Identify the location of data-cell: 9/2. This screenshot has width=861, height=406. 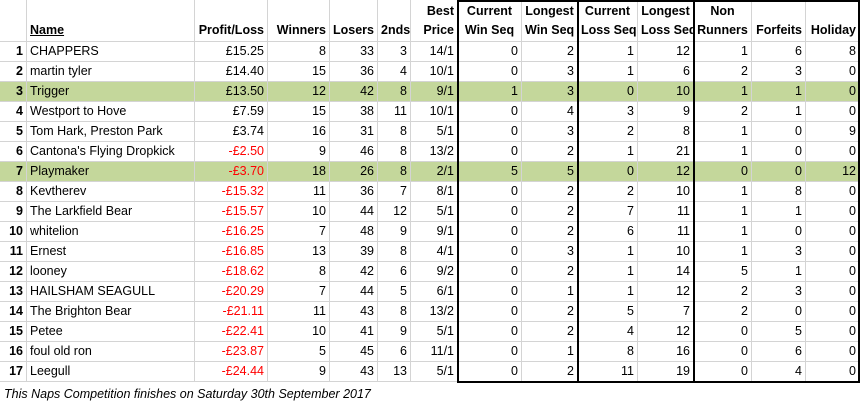
(434, 272).